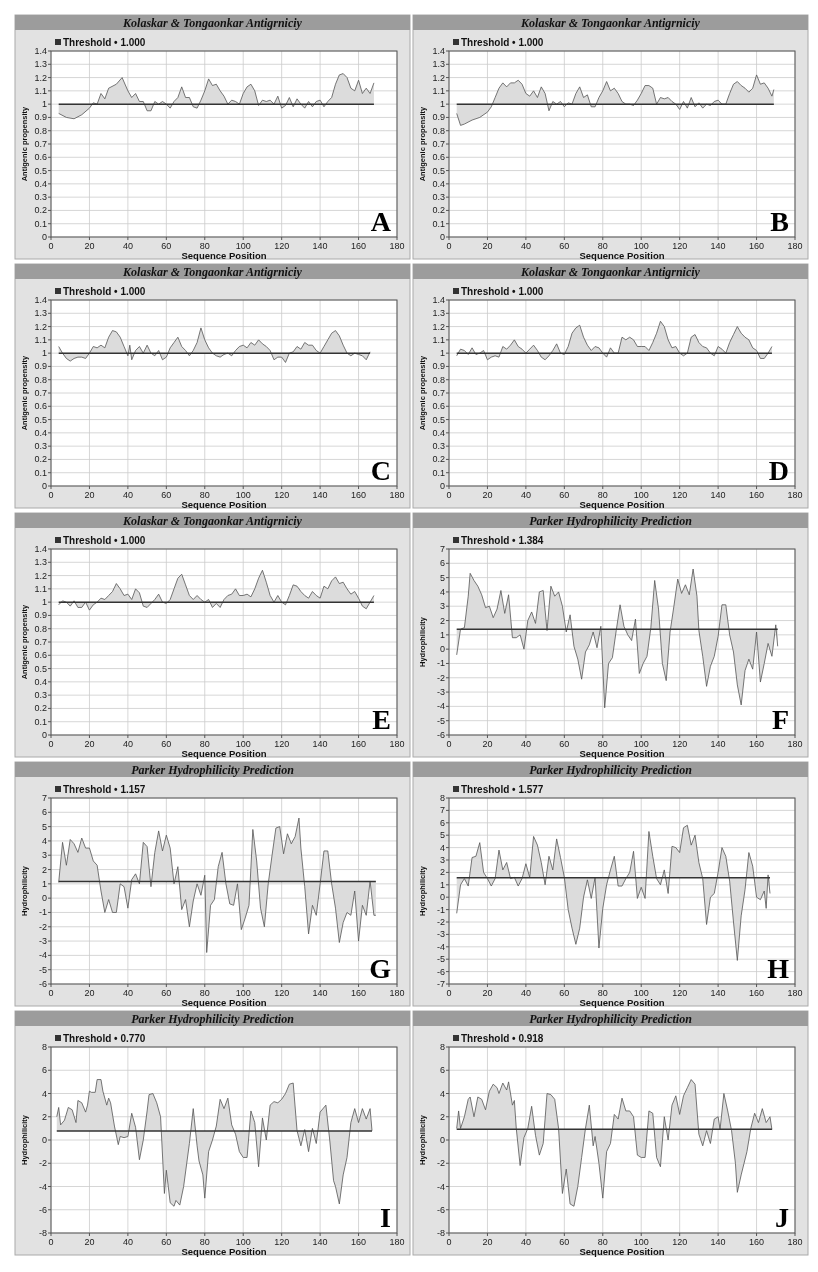 Image resolution: width=818 pixels, height=1272 pixels. What do you see at coordinates (442, 577) in the screenshot?
I see `y-tick-label: 5` at bounding box center [442, 577].